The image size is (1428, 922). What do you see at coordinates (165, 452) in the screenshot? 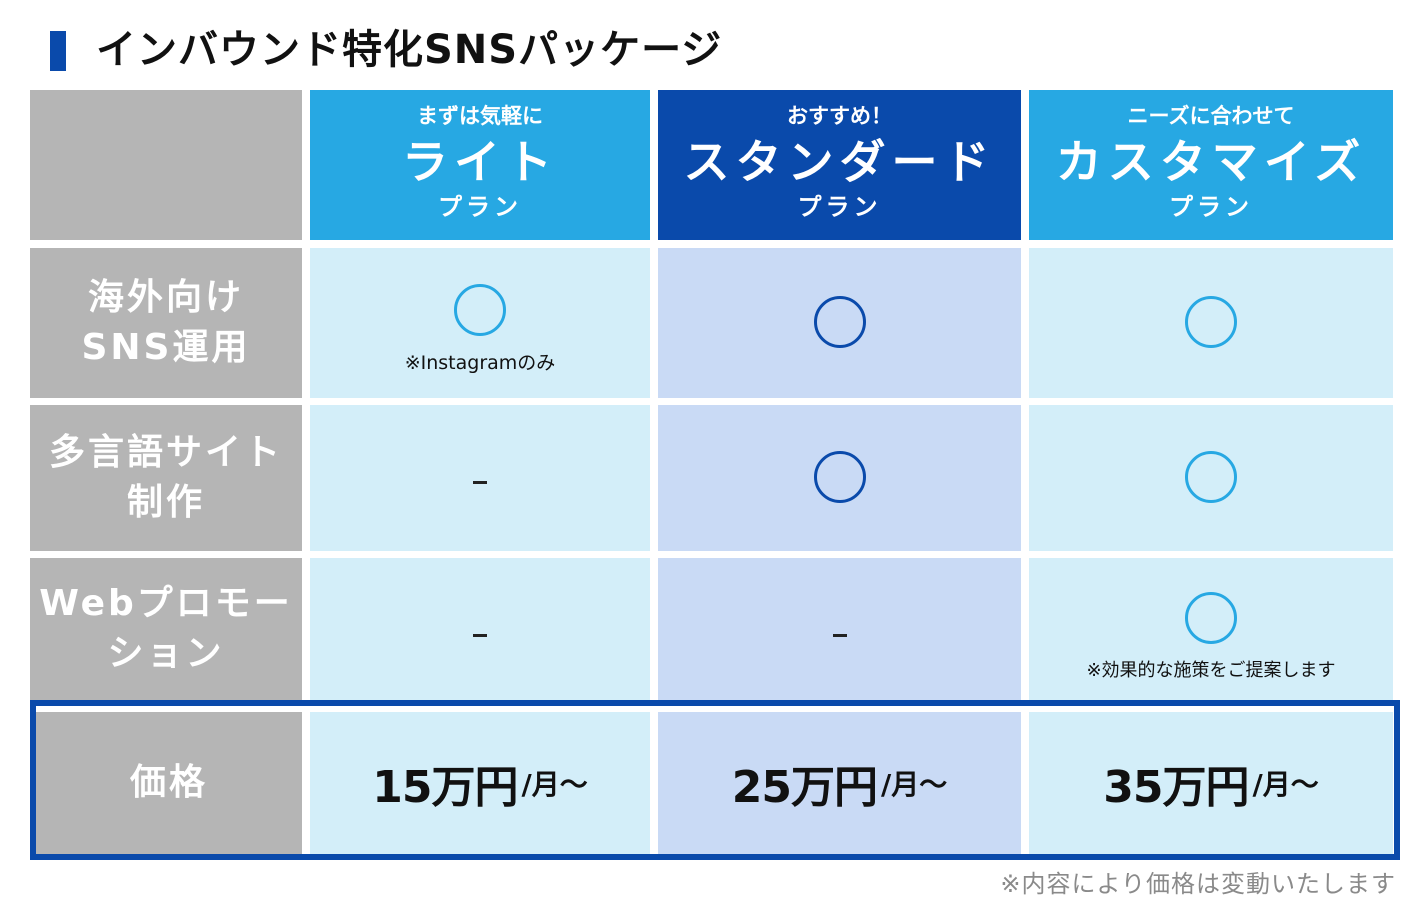
I see `row-label-line: 多言語サイト` at bounding box center [165, 452].